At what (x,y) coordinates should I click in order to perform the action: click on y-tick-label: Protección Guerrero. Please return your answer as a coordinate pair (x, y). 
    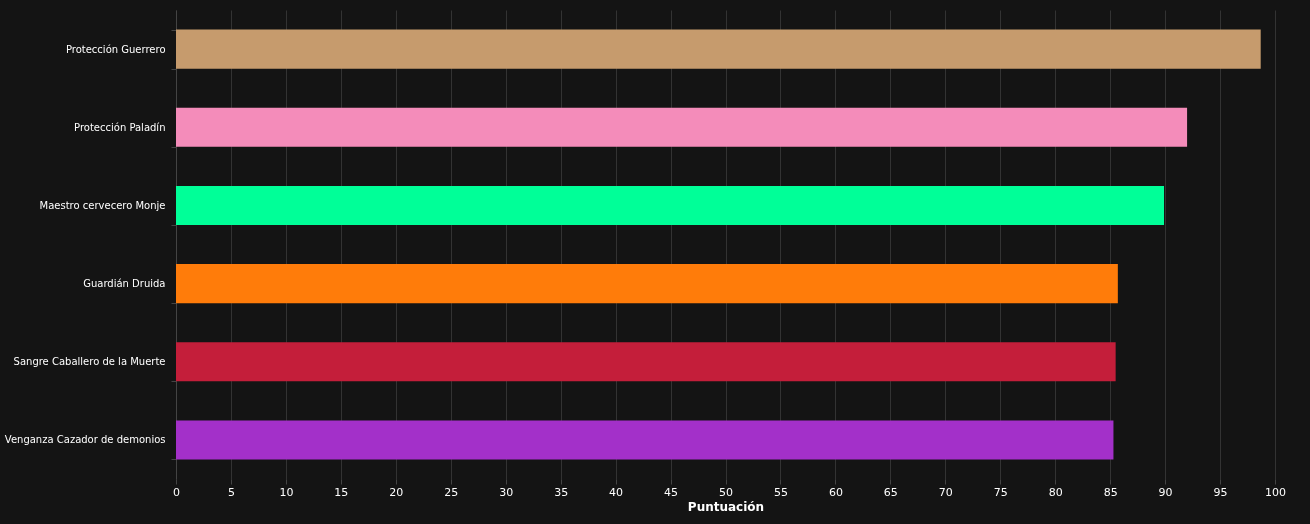
    Looking at the image, I should click on (115, 49).